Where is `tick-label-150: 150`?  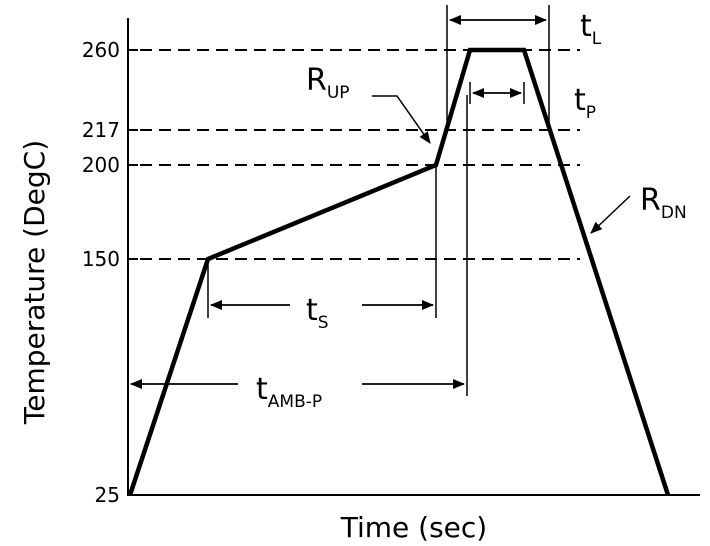 tick-label-150: 150 is located at coordinates (101, 259).